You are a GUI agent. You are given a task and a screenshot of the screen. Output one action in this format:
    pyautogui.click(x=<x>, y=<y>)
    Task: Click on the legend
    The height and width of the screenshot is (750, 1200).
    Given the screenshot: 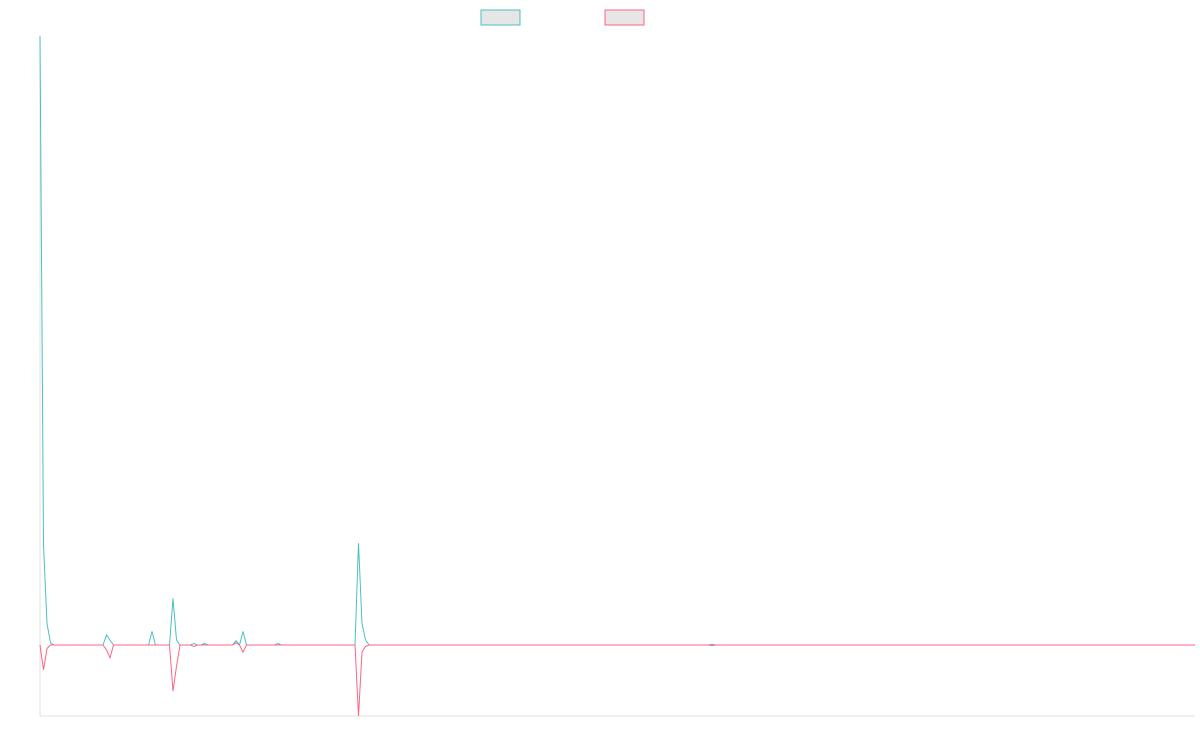 What is the action you would take?
    pyautogui.click(x=562, y=17)
    